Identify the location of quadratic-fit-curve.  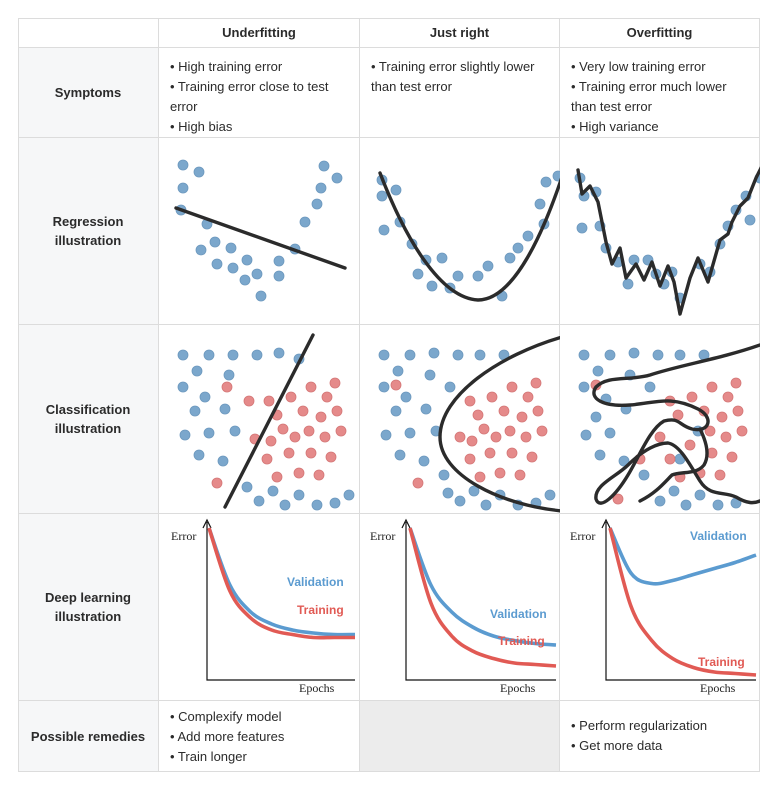
(469, 236).